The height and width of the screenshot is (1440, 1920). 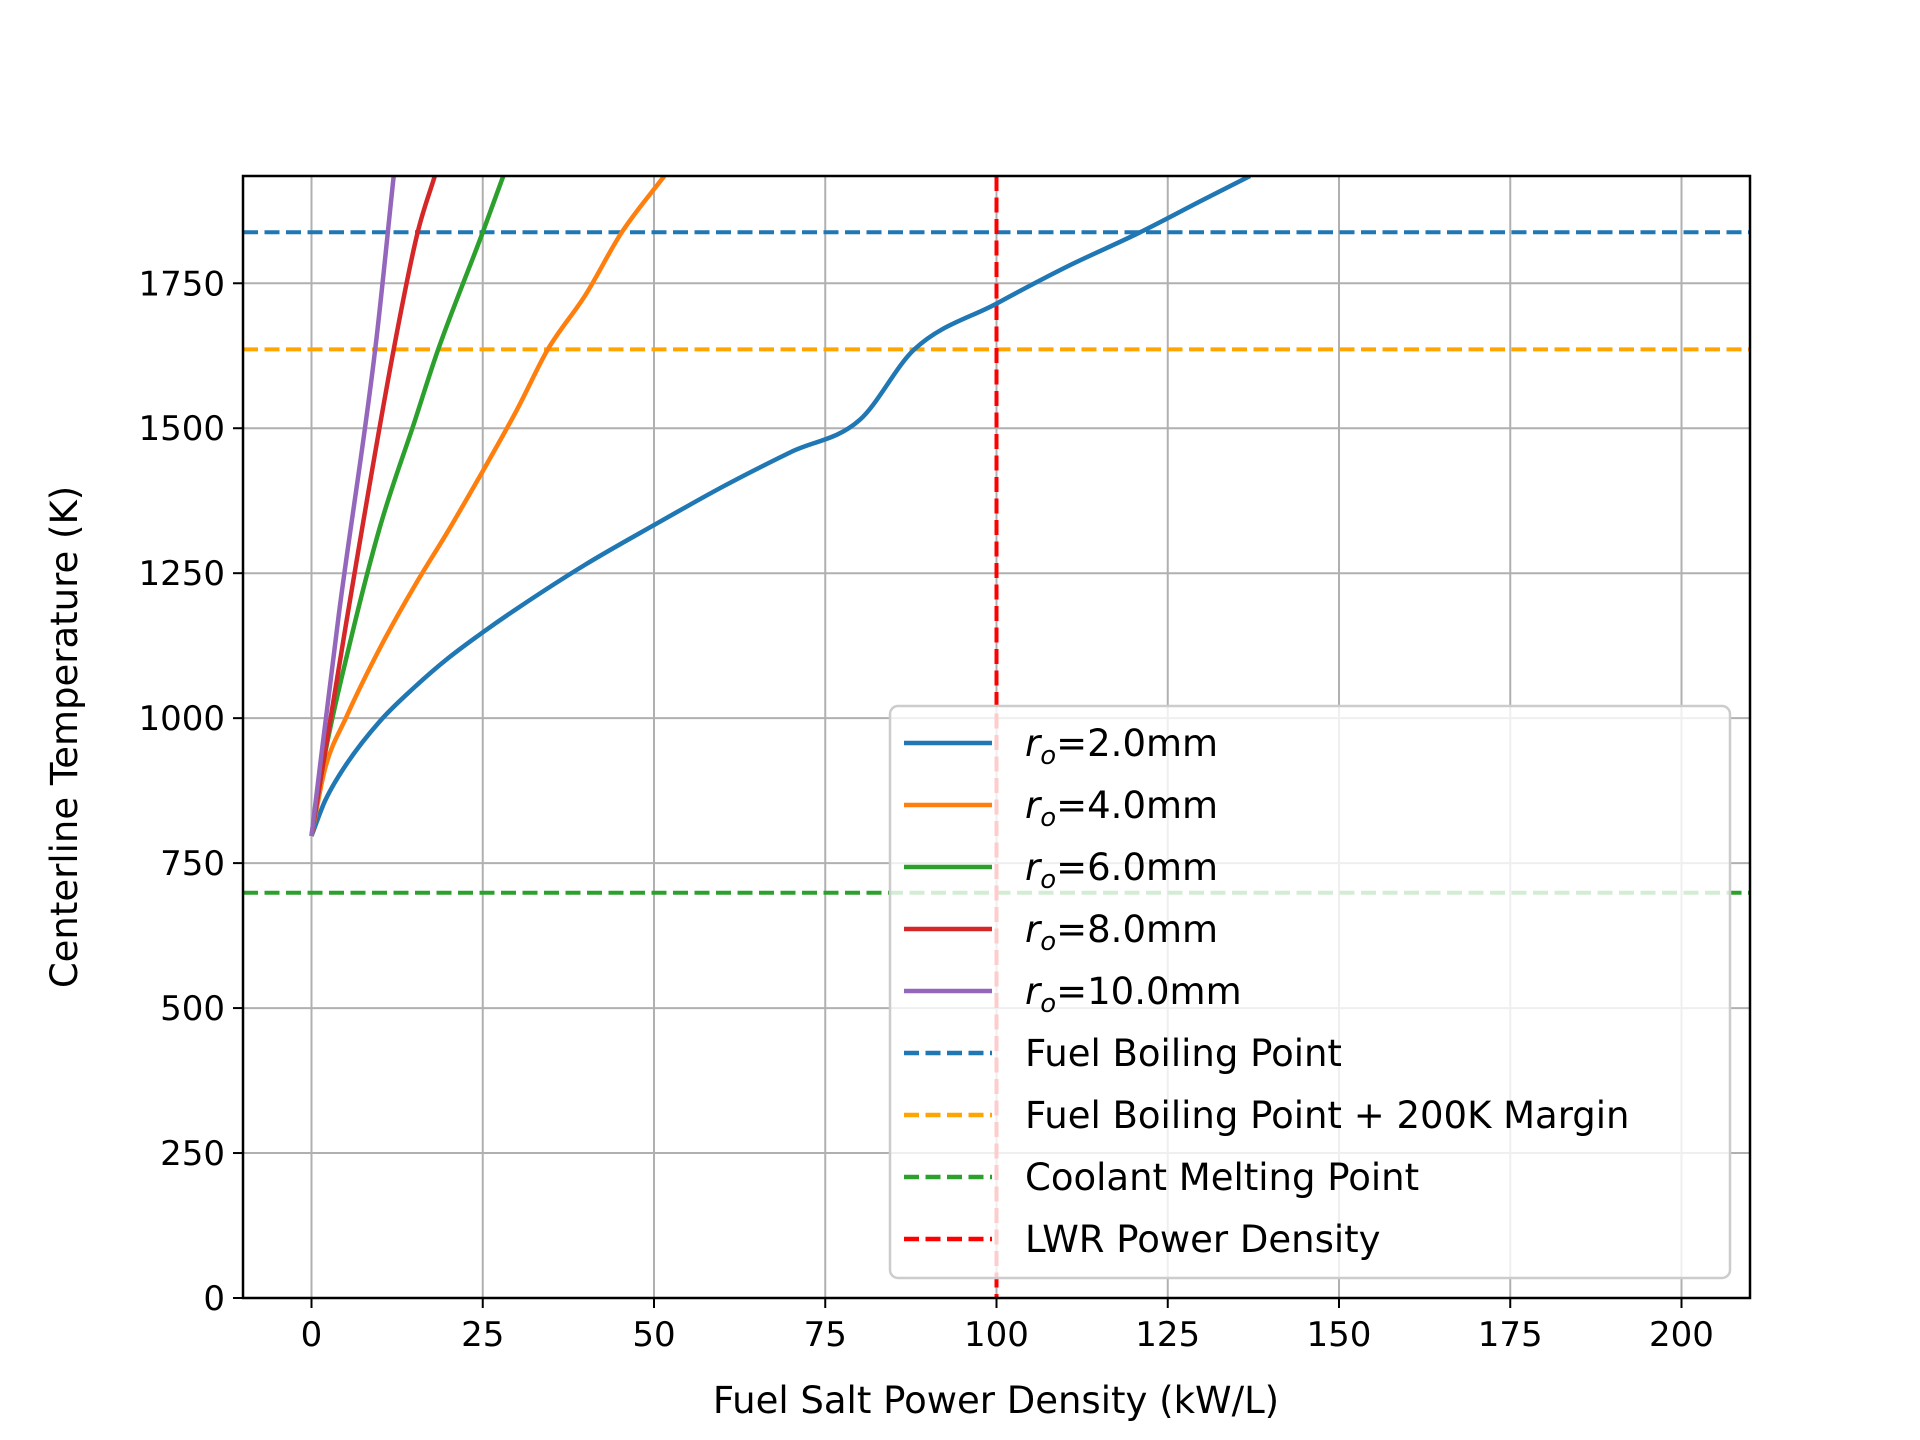 I want to click on x-tick-label: 200, so click(x=1681, y=1335).